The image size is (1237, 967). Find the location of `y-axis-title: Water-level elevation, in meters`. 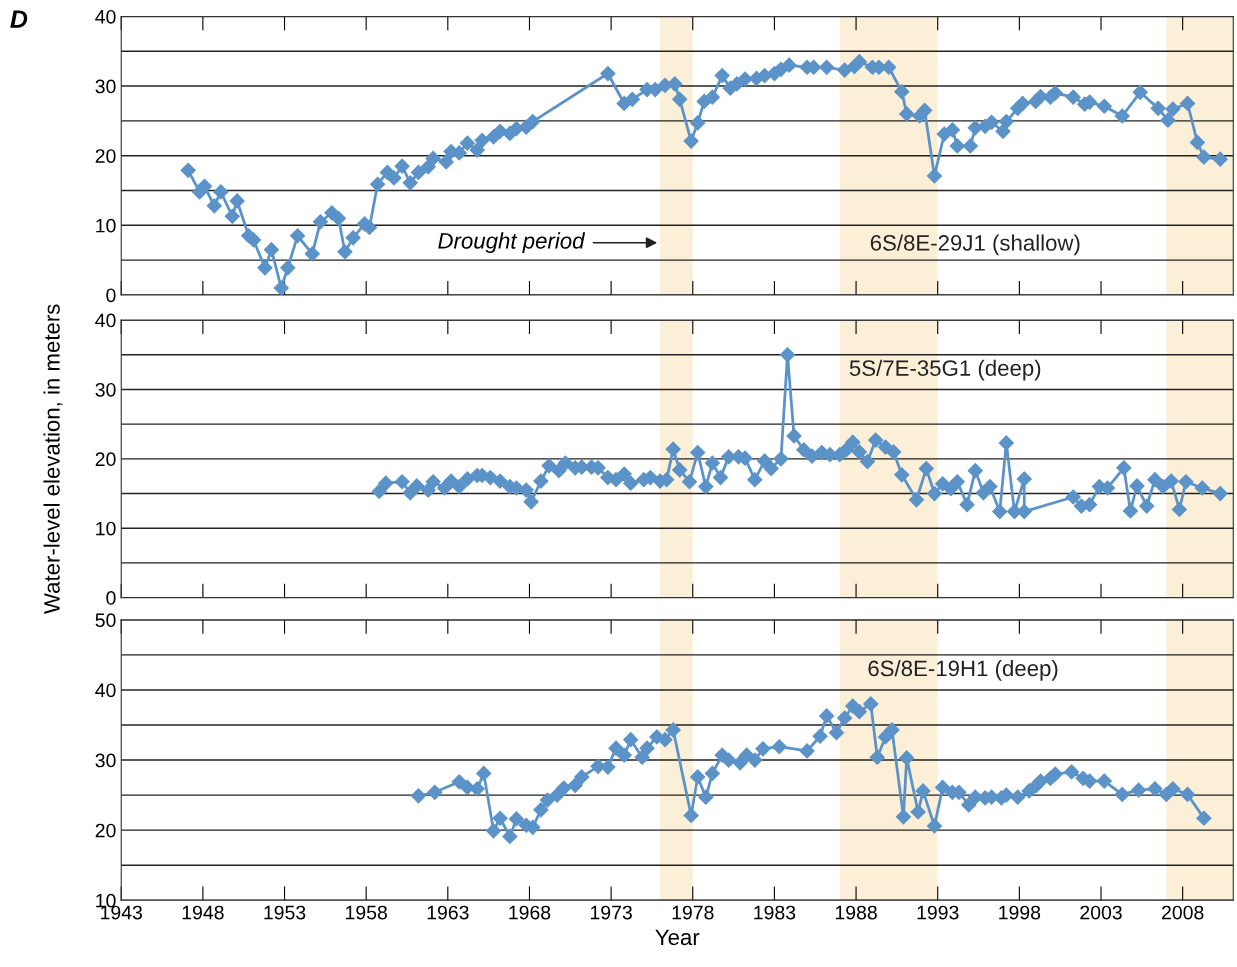

y-axis-title: Water-level elevation, in meters is located at coordinates (53, 459).